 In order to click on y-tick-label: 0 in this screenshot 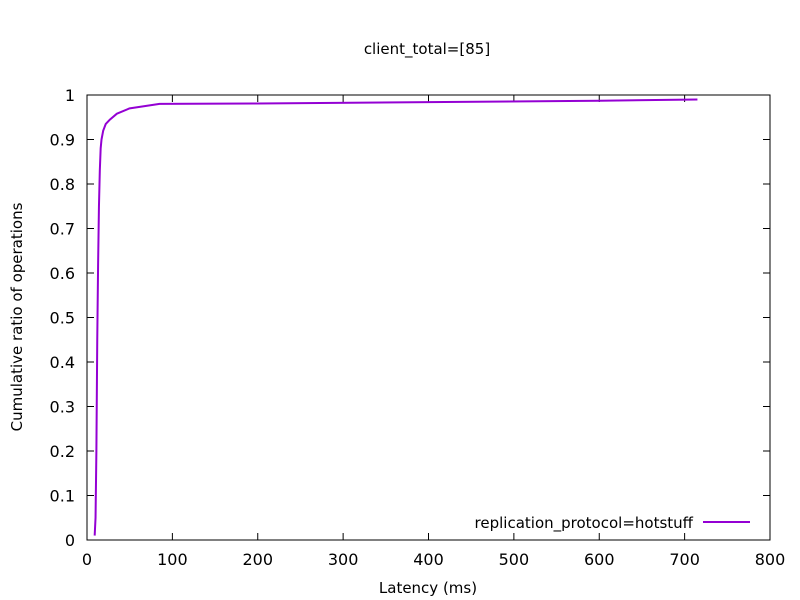, I will do `click(70, 540)`.